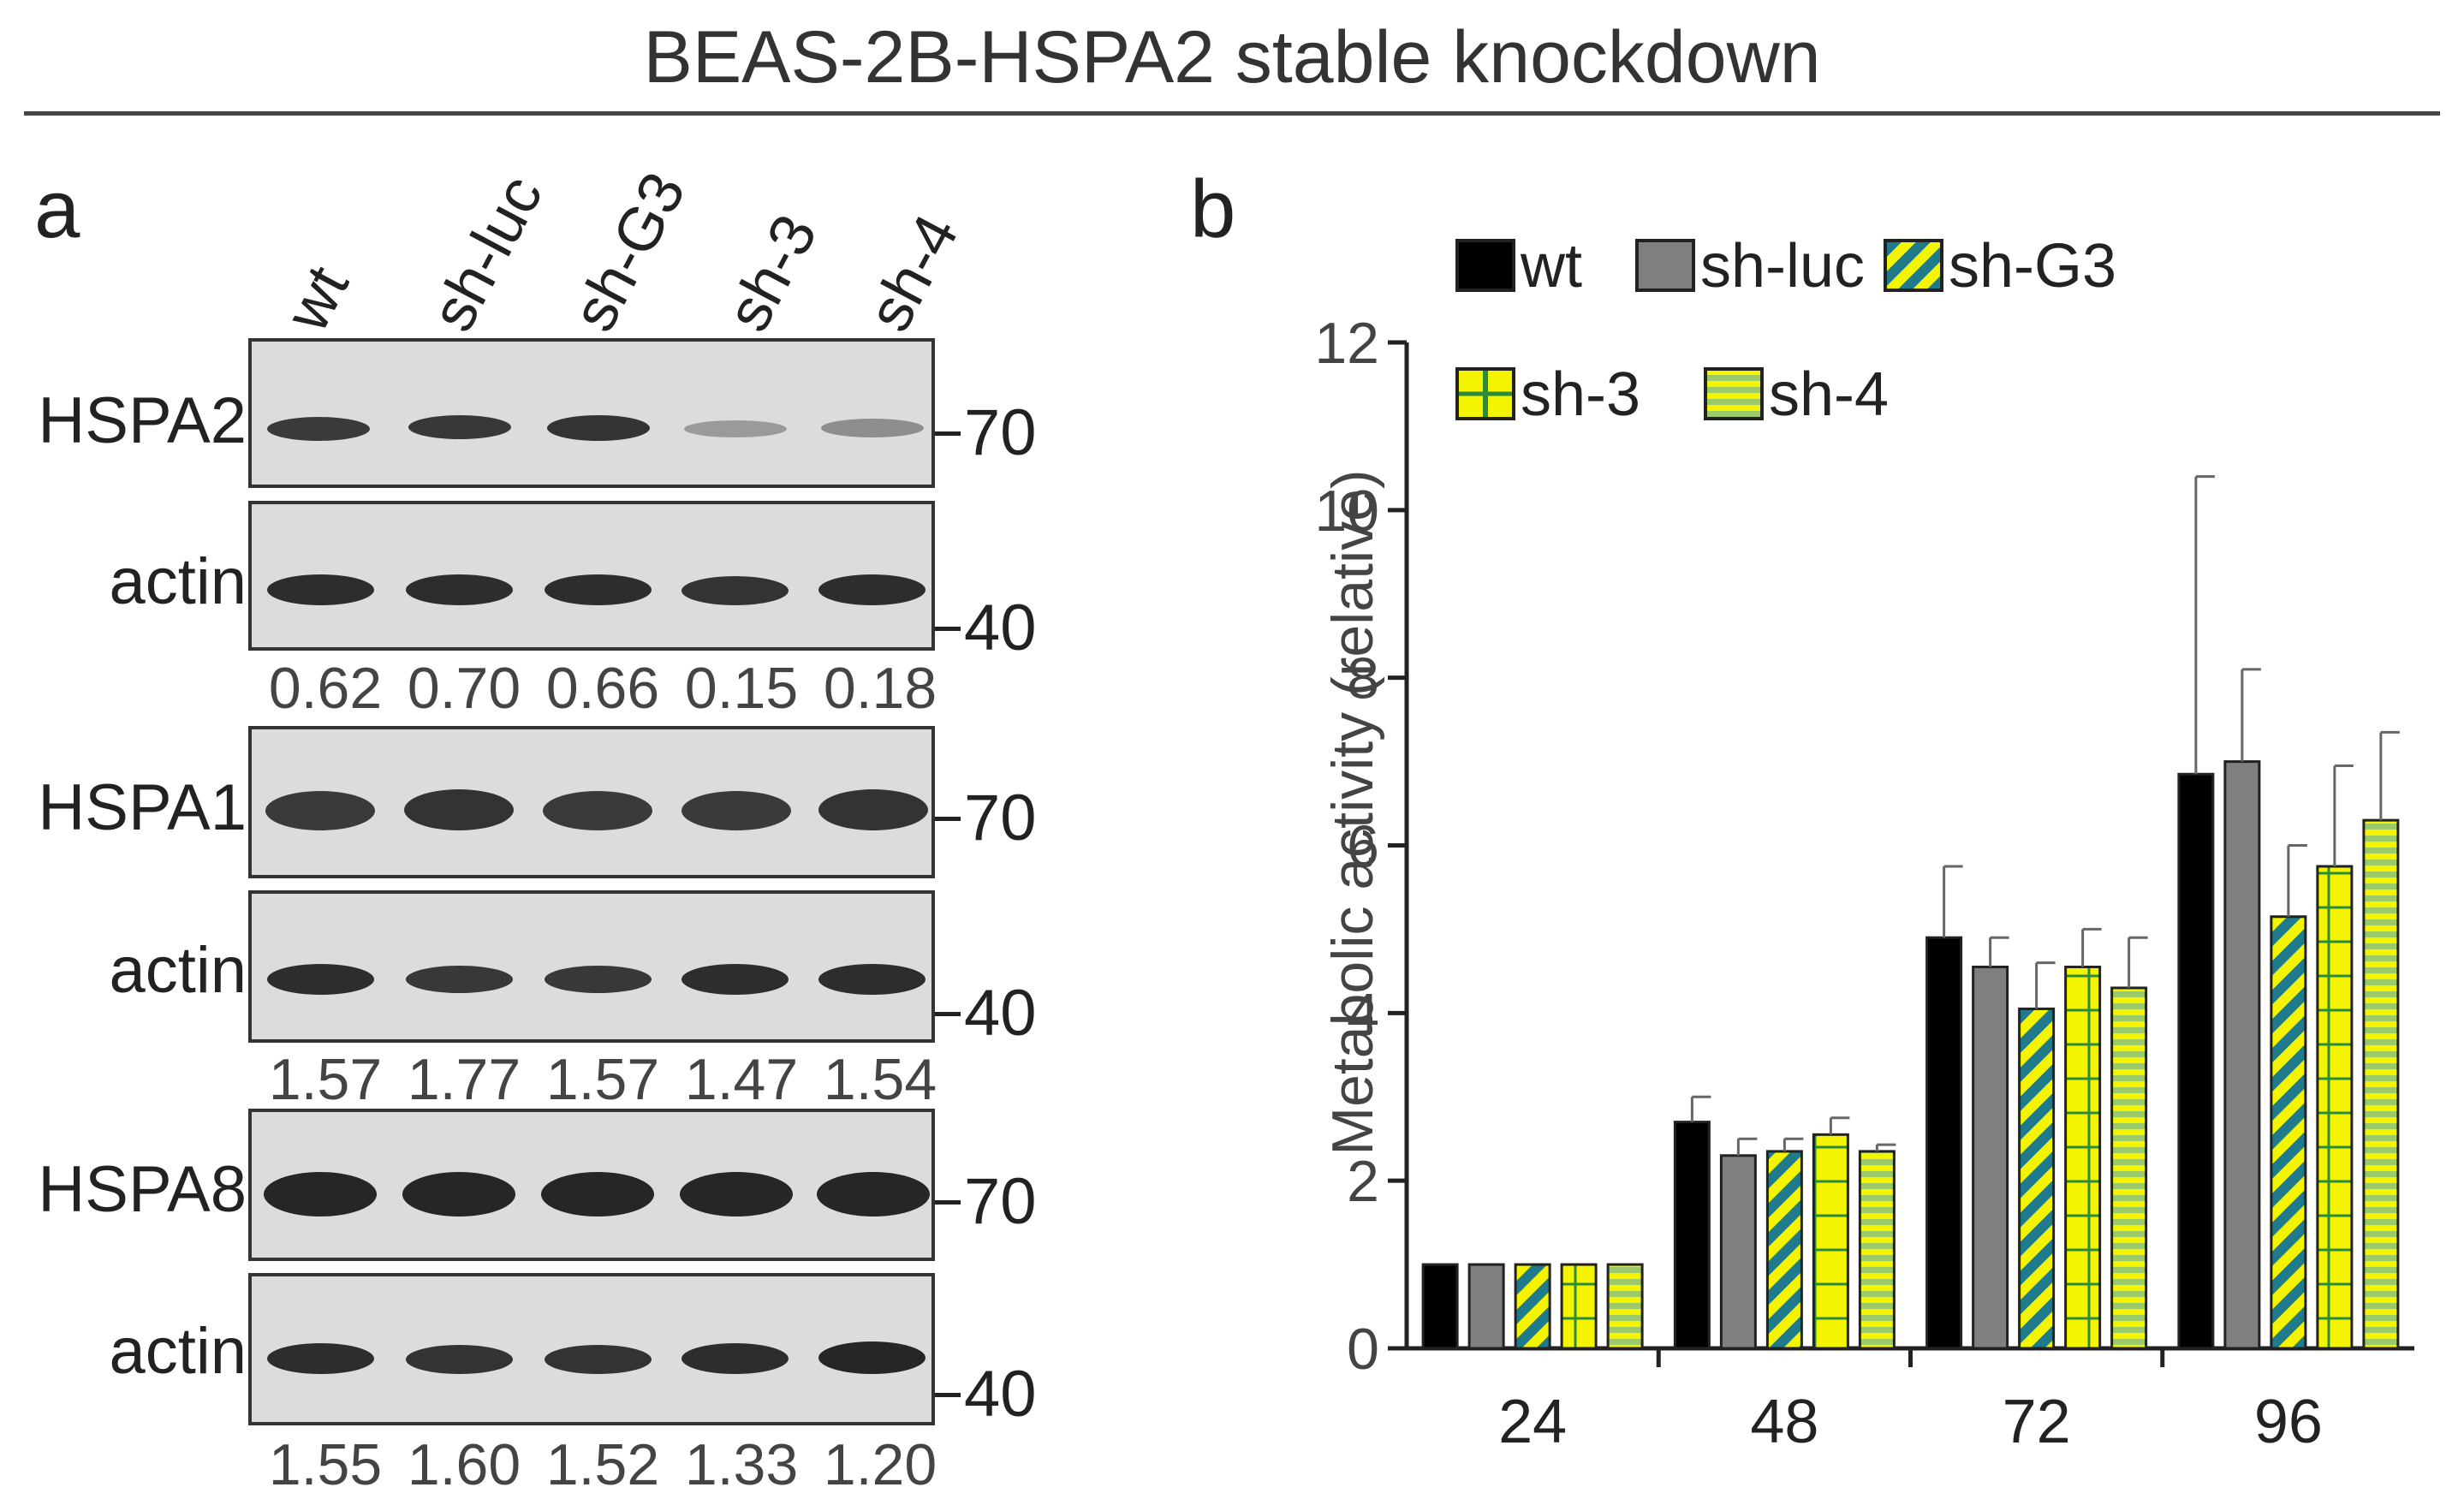  Describe the element at coordinates (771, 273) in the screenshot. I see `lane-label-sh-3: sh-3` at that location.